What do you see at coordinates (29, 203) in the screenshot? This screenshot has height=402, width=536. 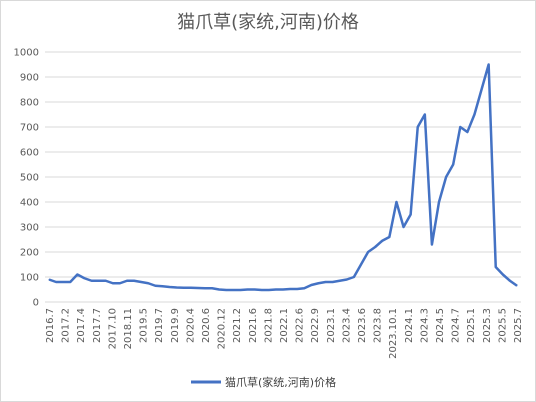 I see `y-tick-label: 400` at bounding box center [29, 203].